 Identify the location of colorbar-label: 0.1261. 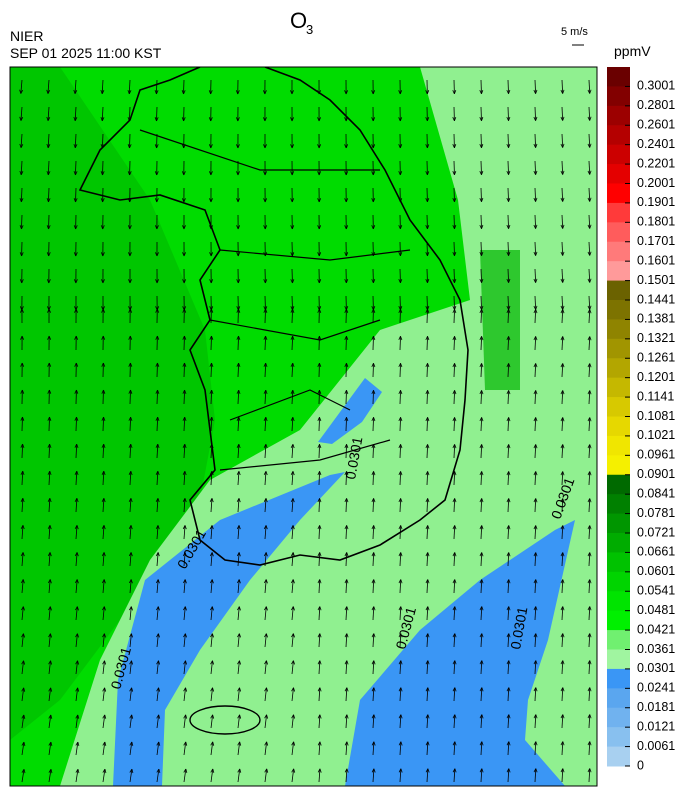
(656, 358).